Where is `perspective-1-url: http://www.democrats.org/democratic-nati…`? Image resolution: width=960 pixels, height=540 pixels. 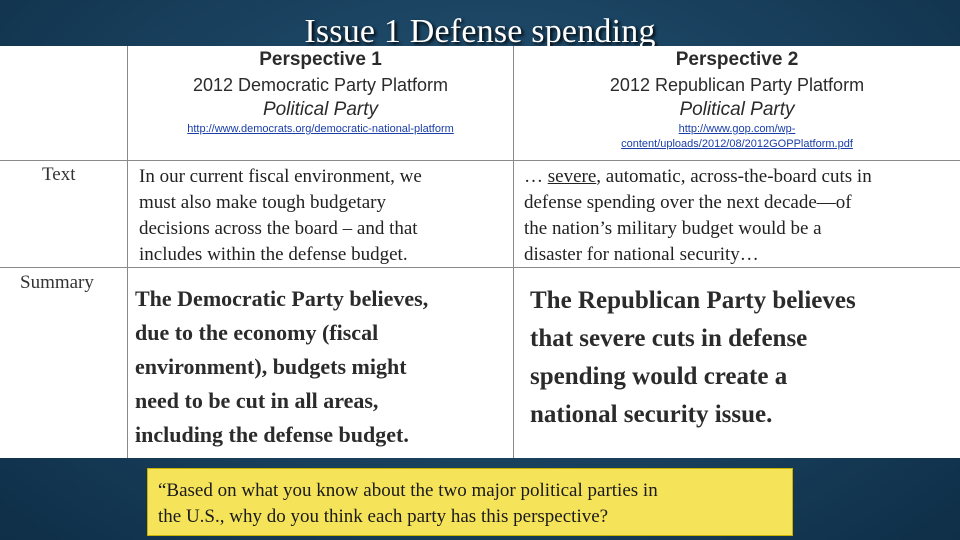
perspective-1-url: http://www.democrats.org/democratic-nati… is located at coordinates (320, 129).